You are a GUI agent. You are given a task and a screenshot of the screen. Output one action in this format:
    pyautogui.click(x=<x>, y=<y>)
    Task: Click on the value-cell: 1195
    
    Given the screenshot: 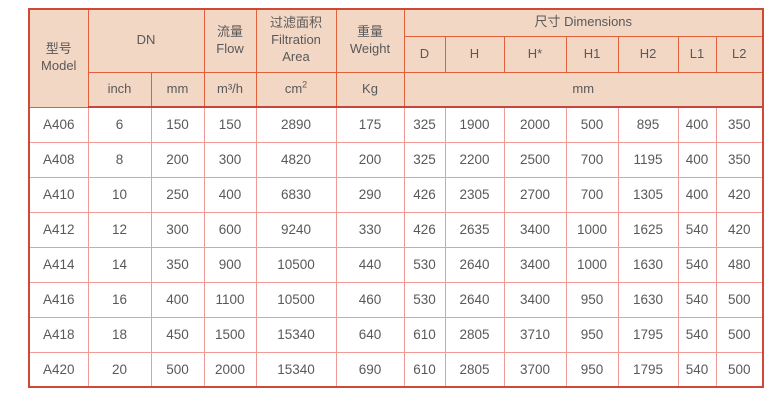 What is the action you would take?
    pyautogui.click(x=648, y=159)
    